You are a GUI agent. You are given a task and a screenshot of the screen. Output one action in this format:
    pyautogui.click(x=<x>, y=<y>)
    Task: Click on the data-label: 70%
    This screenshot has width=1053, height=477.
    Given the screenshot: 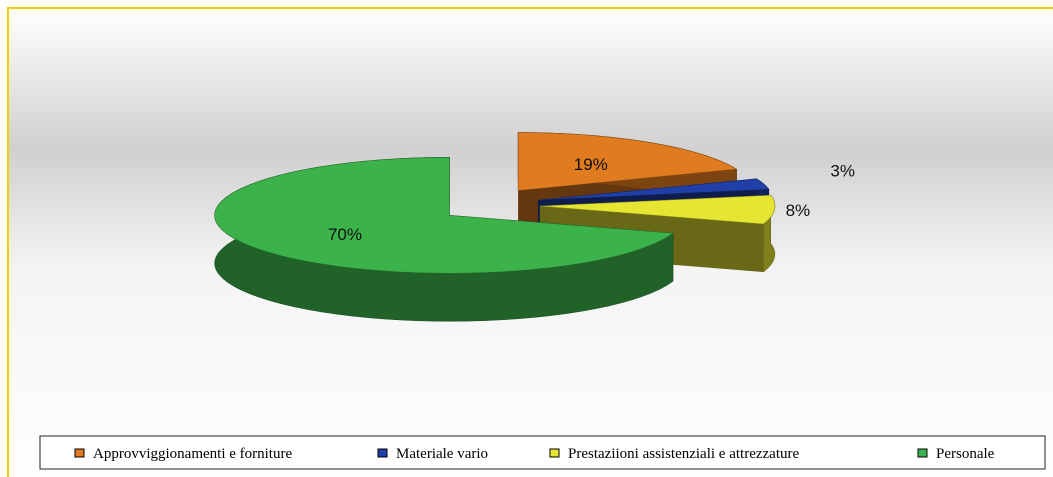 What is the action you would take?
    pyautogui.click(x=345, y=234)
    